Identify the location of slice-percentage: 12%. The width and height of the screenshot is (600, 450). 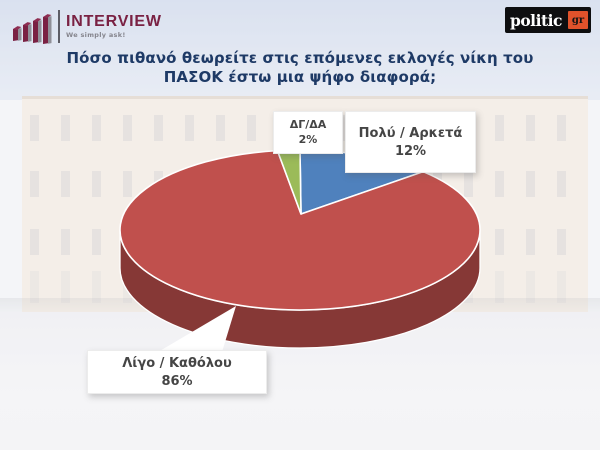
(410, 151).